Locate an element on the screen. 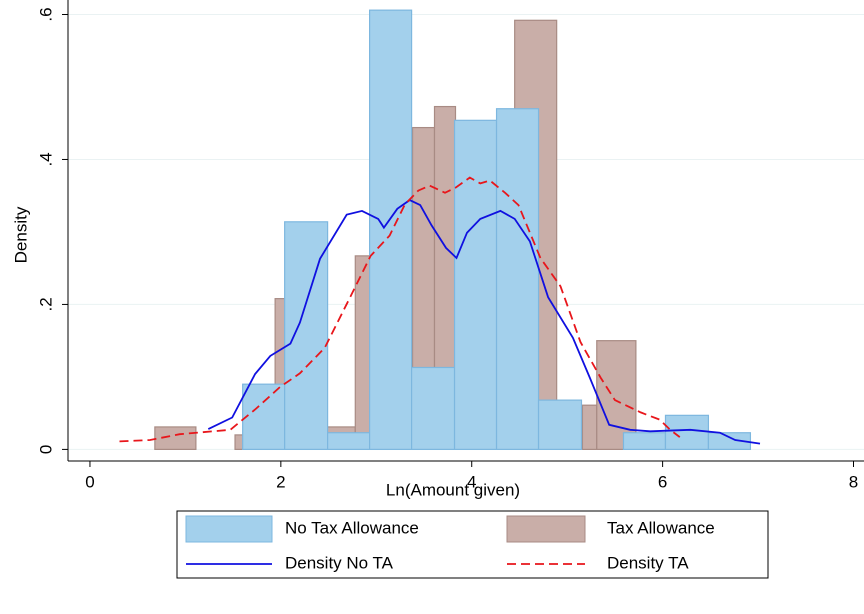 The image size is (864, 614). y-axis-label: Density is located at coordinates (20, 234).